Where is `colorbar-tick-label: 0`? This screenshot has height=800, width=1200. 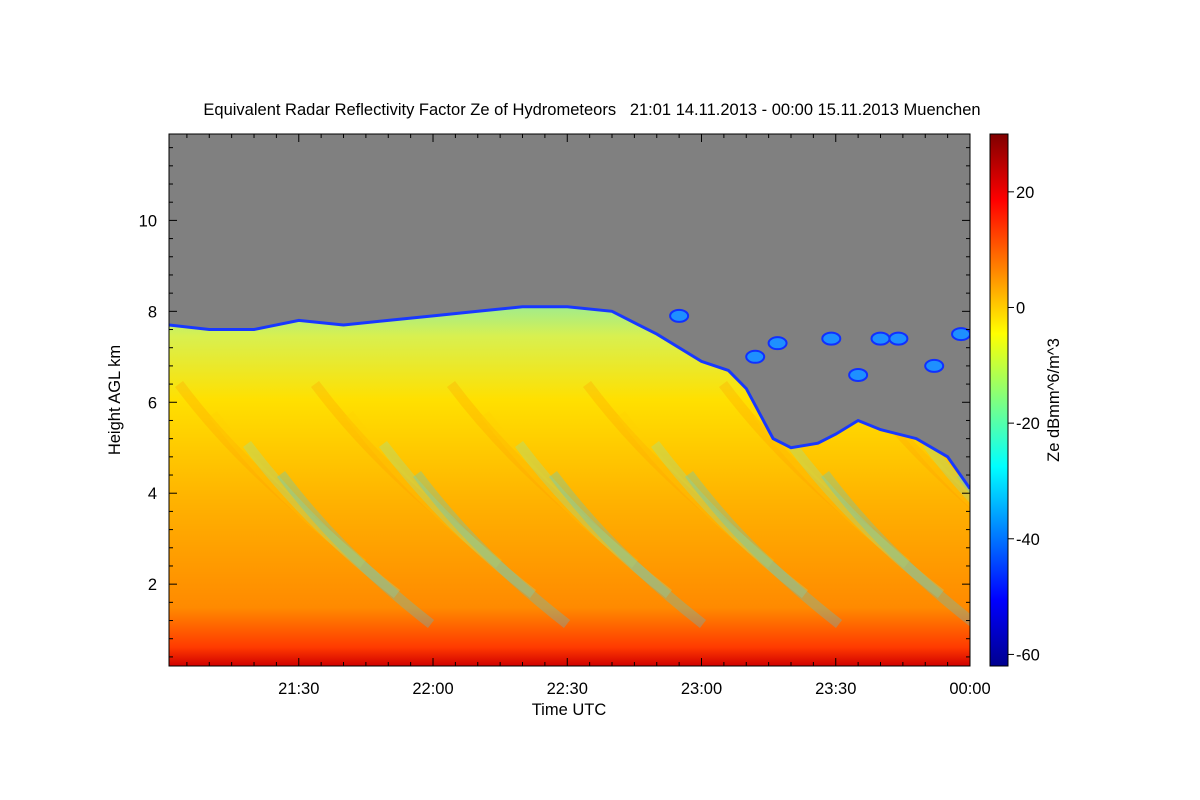 colorbar-tick-label: 0 is located at coordinates (1020, 308).